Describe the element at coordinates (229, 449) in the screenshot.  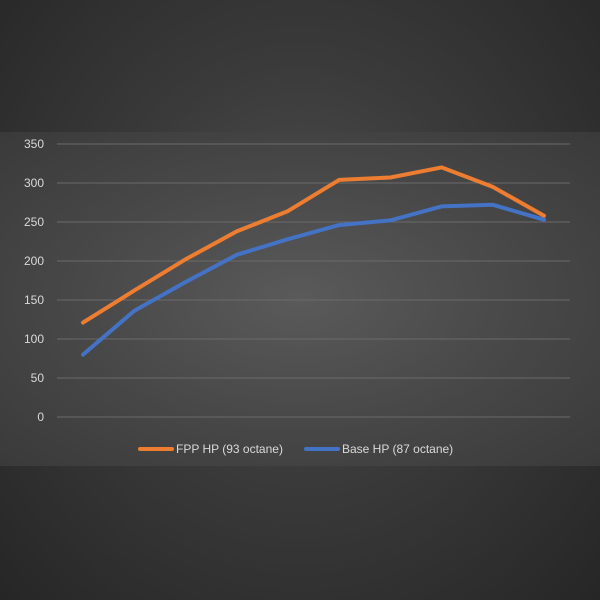
I see `legend-label-1: FPP HP (93 octane)` at that location.